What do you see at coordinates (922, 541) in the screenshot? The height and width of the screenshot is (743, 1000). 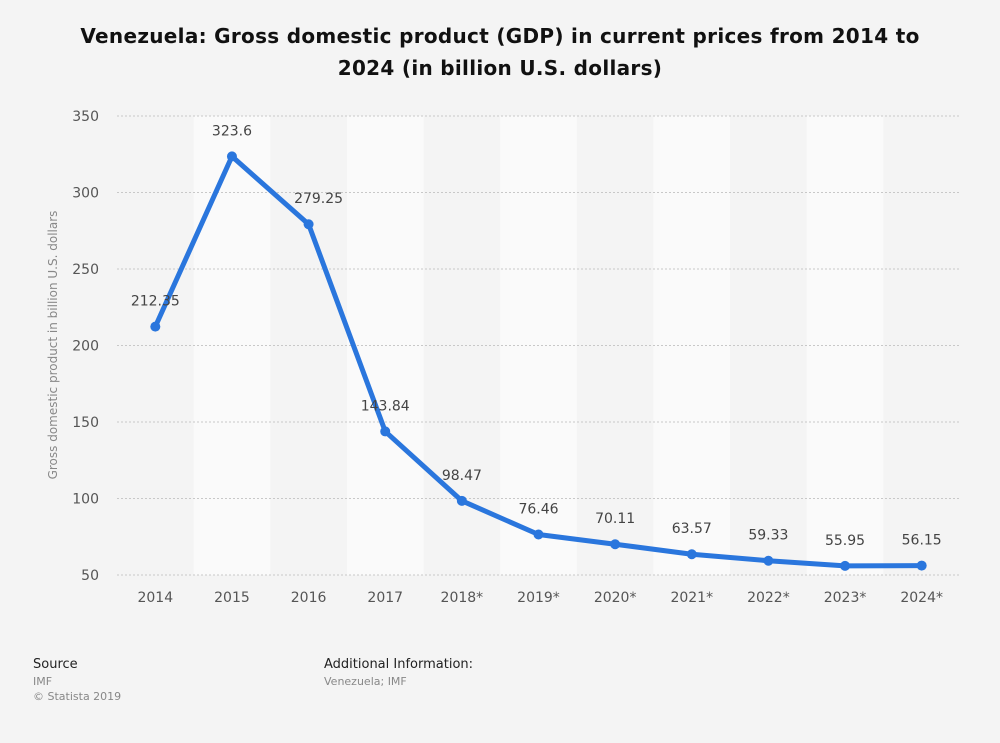 I see `data-label: 56.15` at bounding box center [922, 541].